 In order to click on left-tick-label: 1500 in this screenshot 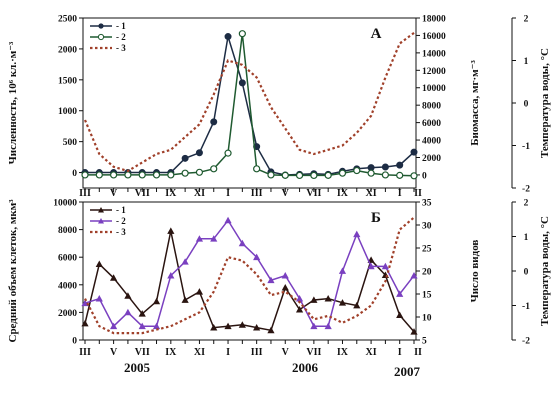, I will do `click(67, 81)`.